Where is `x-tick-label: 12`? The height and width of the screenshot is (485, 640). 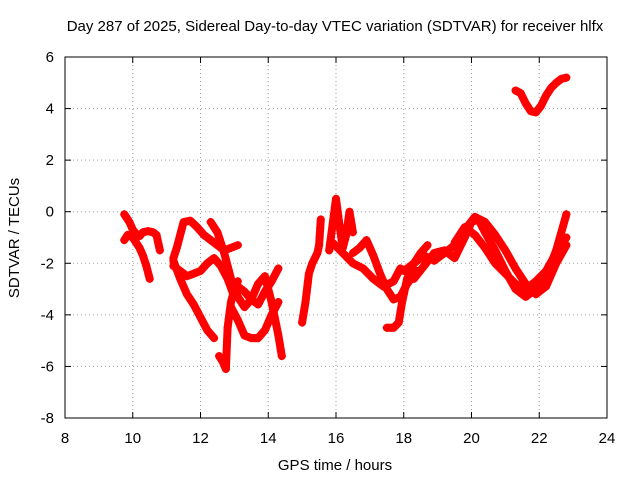
x-tick-label: 12 is located at coordinates (200, 438).